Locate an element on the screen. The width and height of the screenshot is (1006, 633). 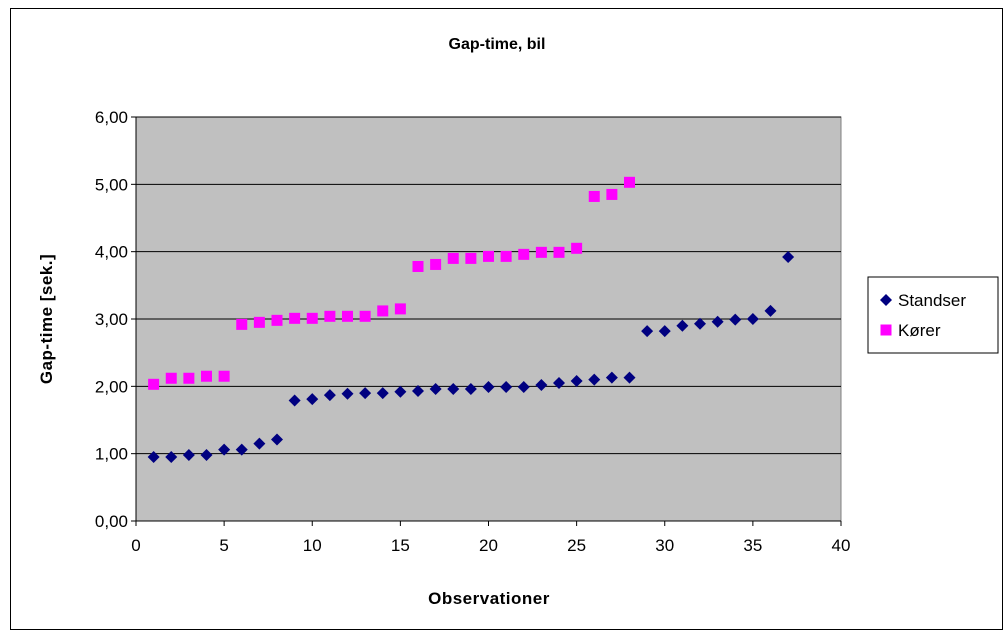
y-tick-label: 2,00 is located at coordinates (111, 386).